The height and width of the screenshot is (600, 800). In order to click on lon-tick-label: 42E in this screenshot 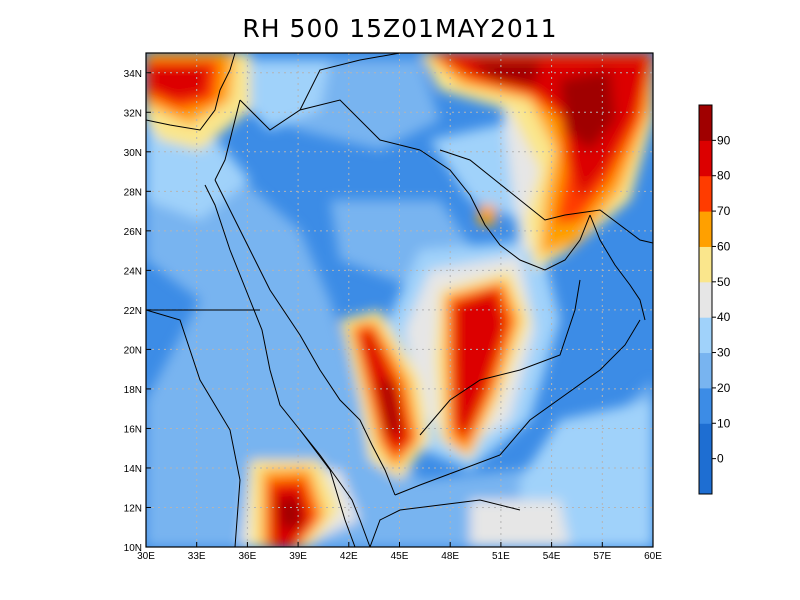, I will do `click(349, 556)`.